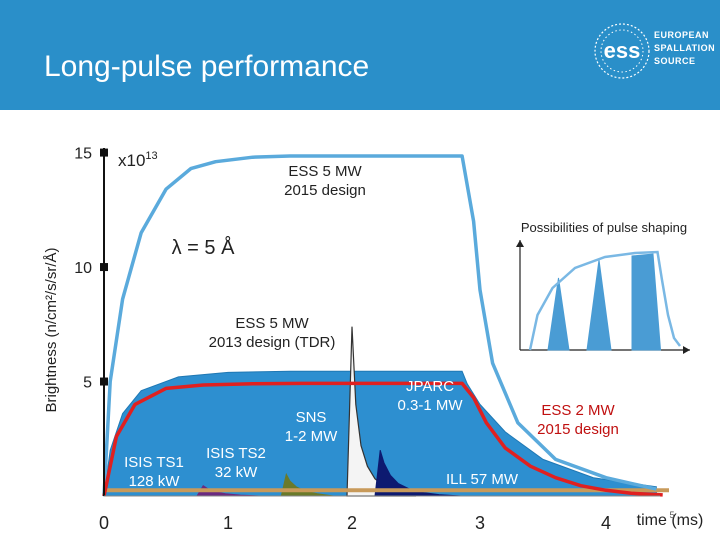 The height and width of the screenshot is (540, 720). What do you see at coordinates (83, 154) in the screenshot?
I see `y-tick-label-15: 15` at bounding box center [83, 154].